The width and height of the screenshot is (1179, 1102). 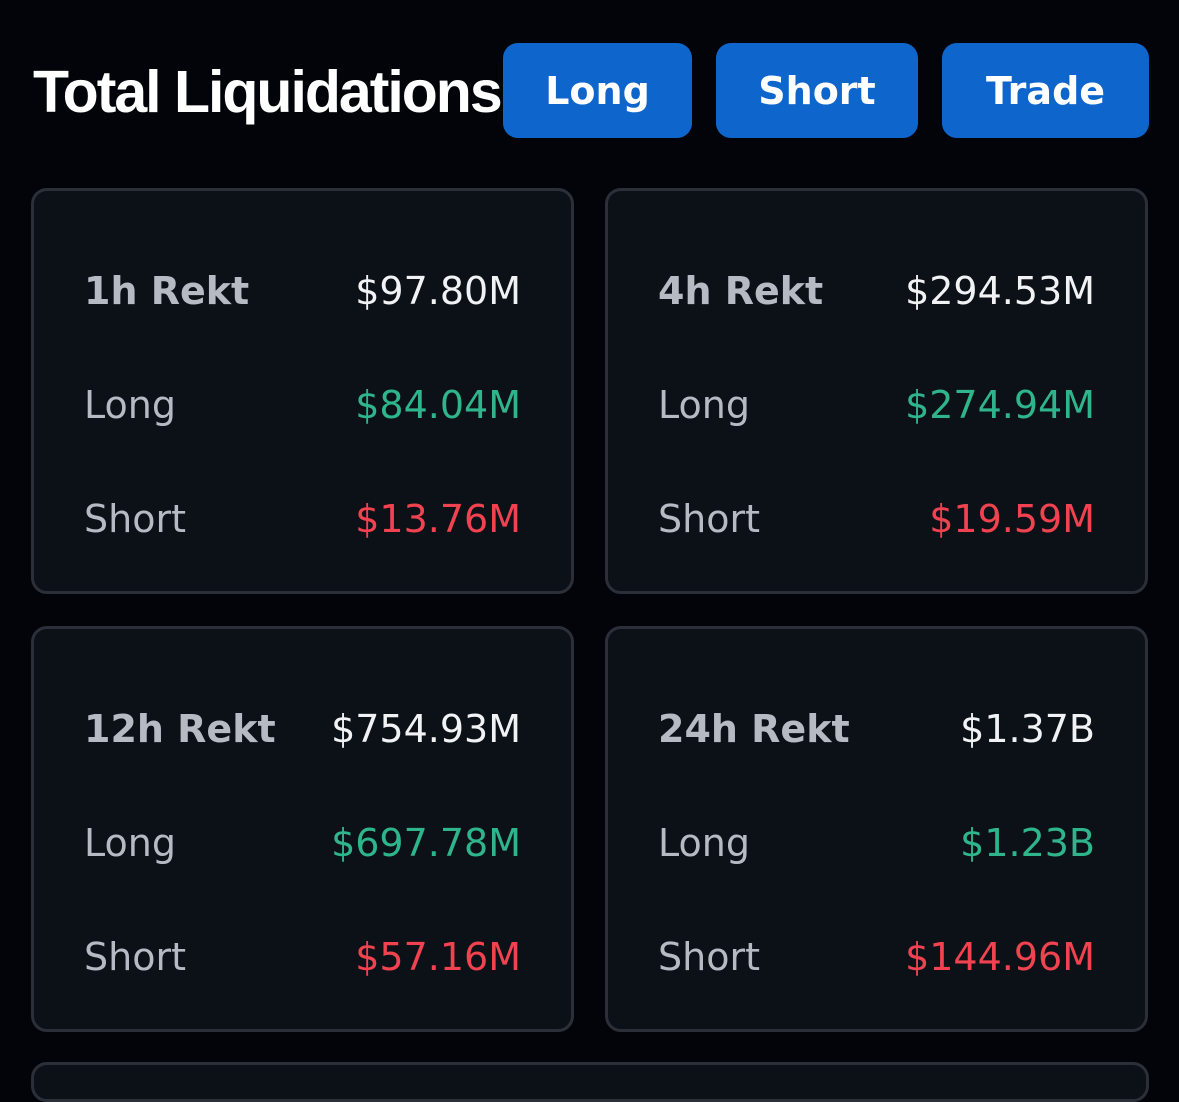 What do you see at coordinates (438, 405) in the screenshot?
I see `long-value: $84.04M` at bounding box center [438, 405].